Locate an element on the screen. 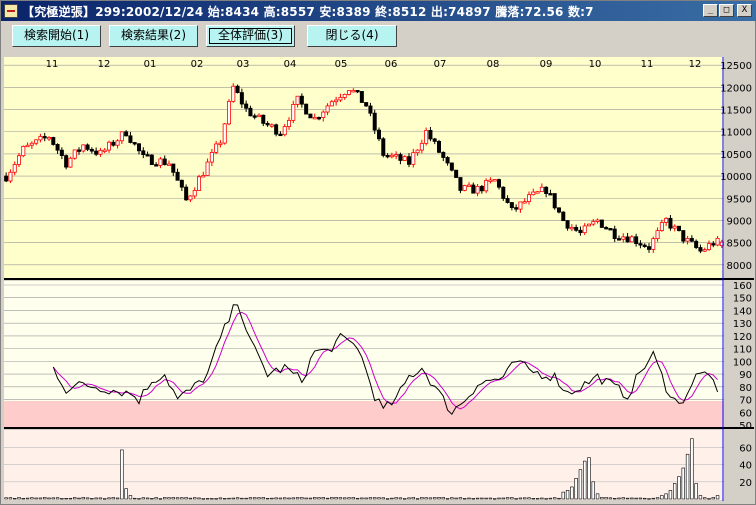 The image size is (756, 505). oscillator-tick-label: 90 is located at coordinates (745, 375).